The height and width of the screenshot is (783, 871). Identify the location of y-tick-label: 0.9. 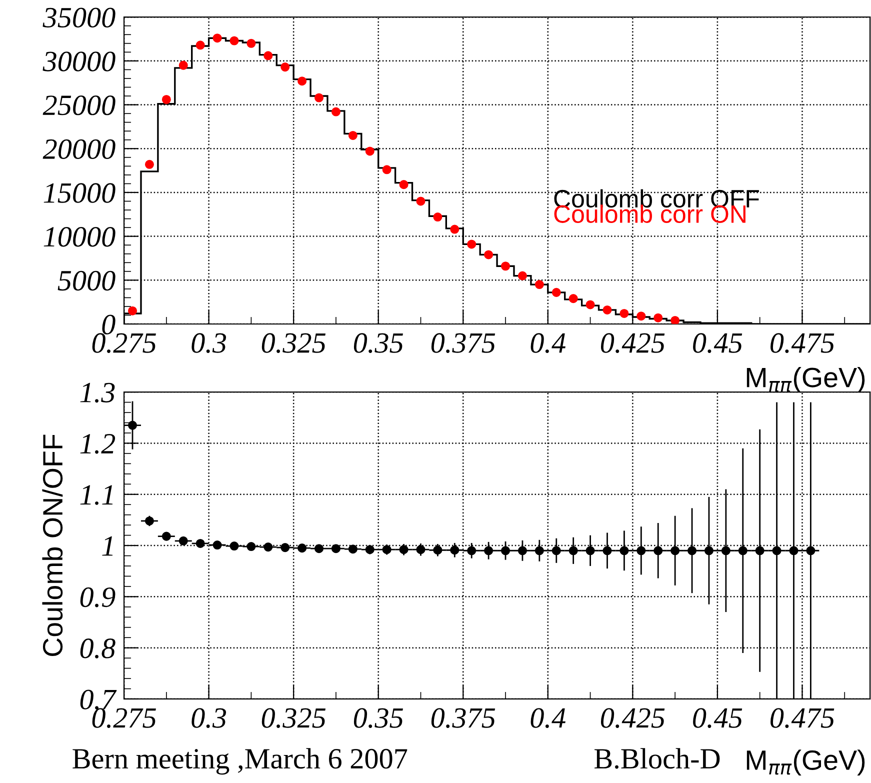
(98, 597).